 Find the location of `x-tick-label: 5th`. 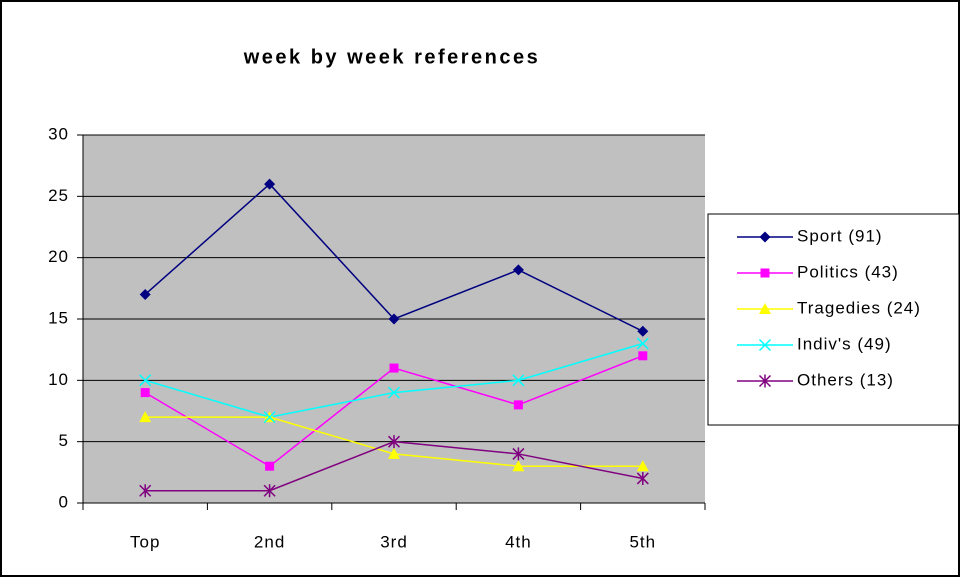

x-tick-label: 5th is located at coordinates (642, 541).